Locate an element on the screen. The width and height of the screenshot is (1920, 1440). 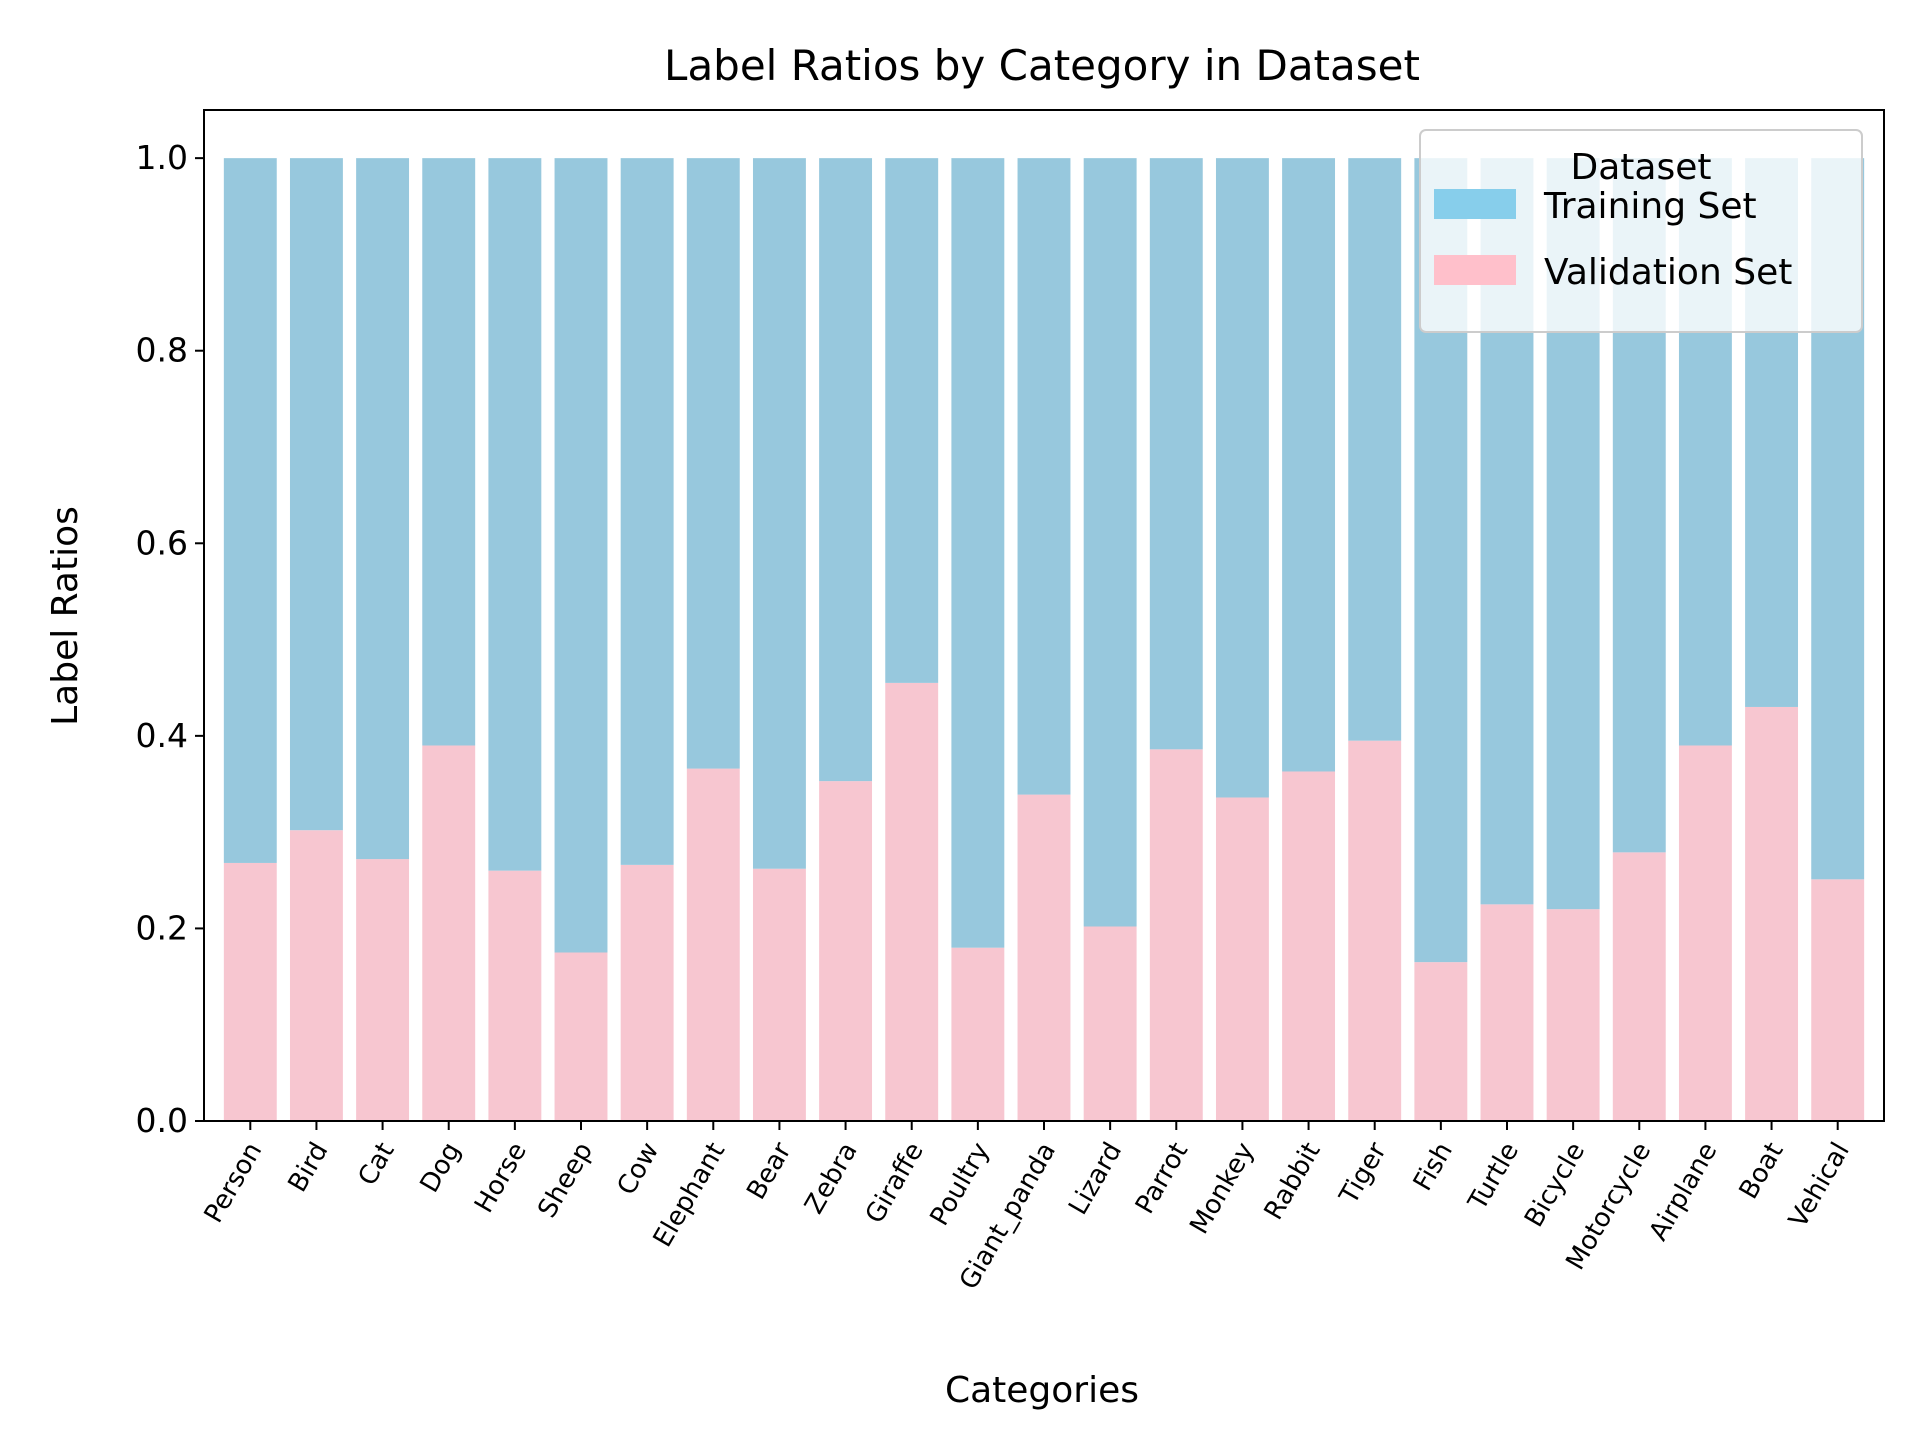
bar-validation-set-monkey is located at coordinates (1242, 959).